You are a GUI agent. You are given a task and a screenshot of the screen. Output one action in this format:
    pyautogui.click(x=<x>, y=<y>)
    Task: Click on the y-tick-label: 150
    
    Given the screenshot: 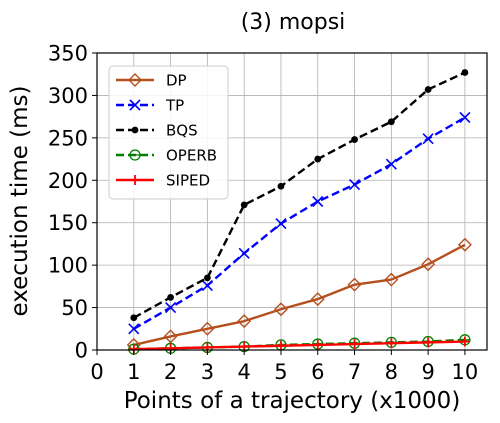 What is the action you would take?
    pyautogui.click(x=68, y=223)
    